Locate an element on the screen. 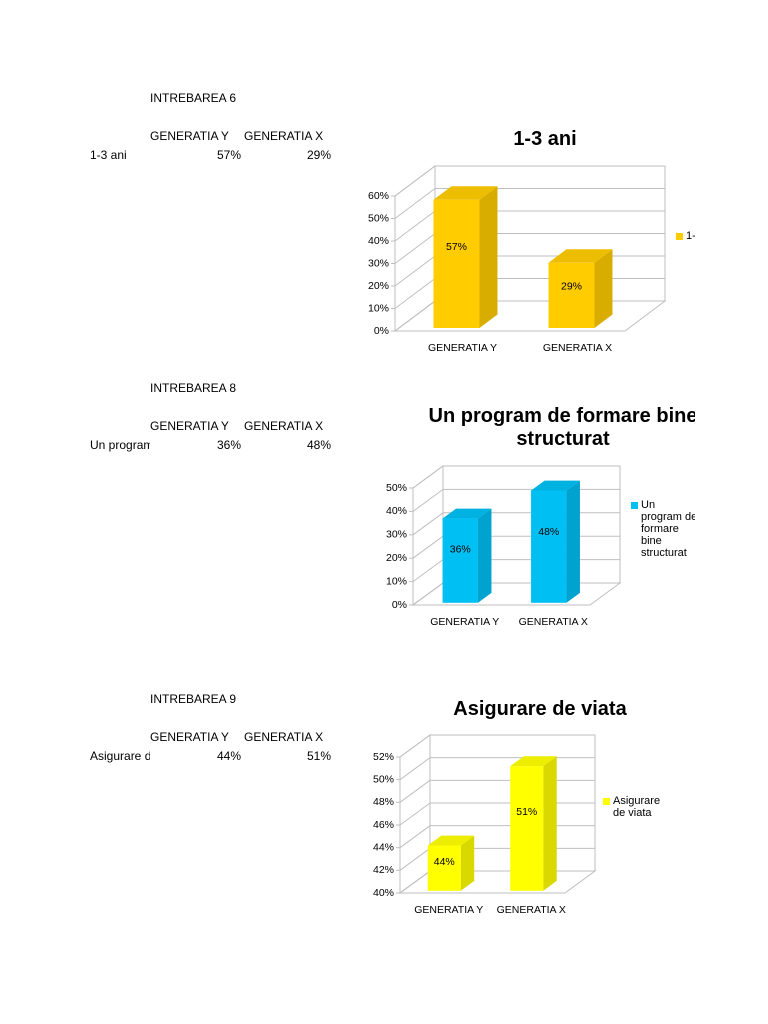 Image resolution: width=768 pixels, height=1024 pixels. chart-title: 1-3 ani is located at coordinates (545, 139).